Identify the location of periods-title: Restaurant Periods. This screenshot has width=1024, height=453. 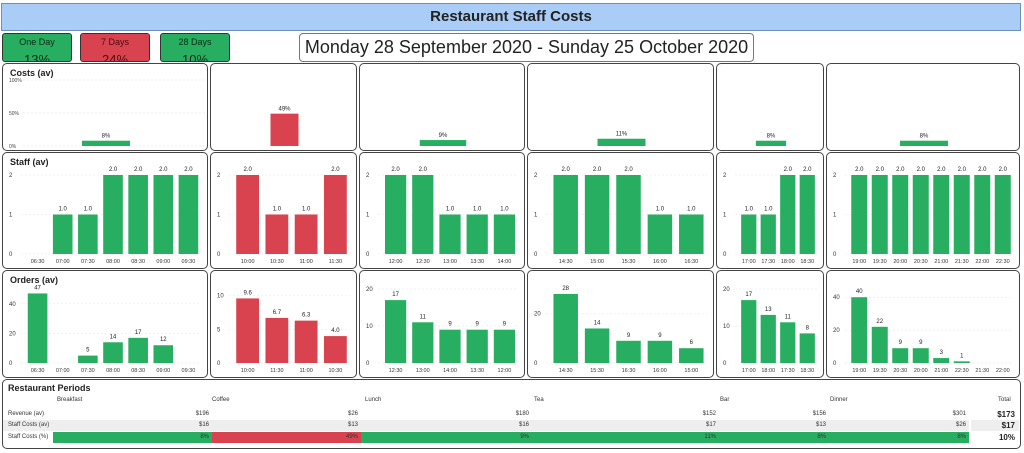
(49, 388).